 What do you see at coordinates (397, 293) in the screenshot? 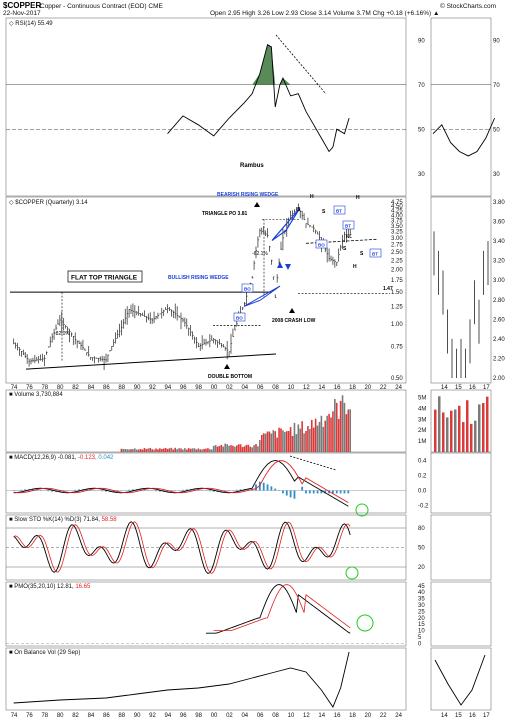
I see `price-y-tick: 1.50` at bounding box center [397, 293].